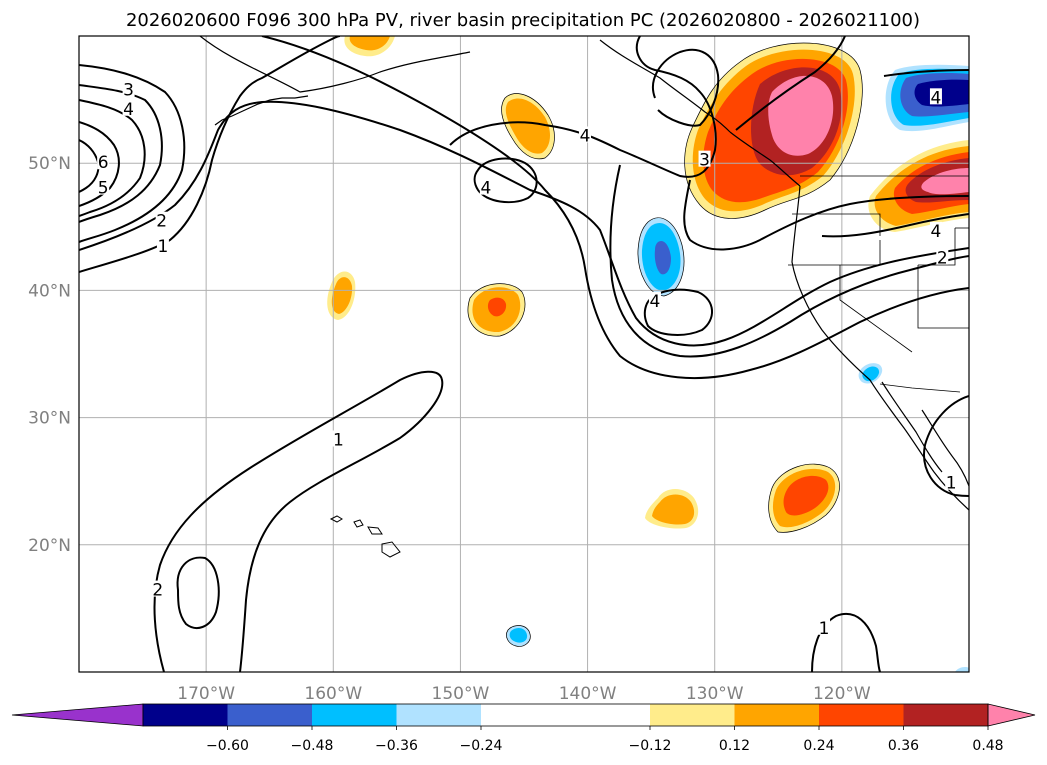 The height and width of the screenshot is (765, 1047). Describe the element at coordinates (391, 549) in the screenshot. I see `big-island` at that location.